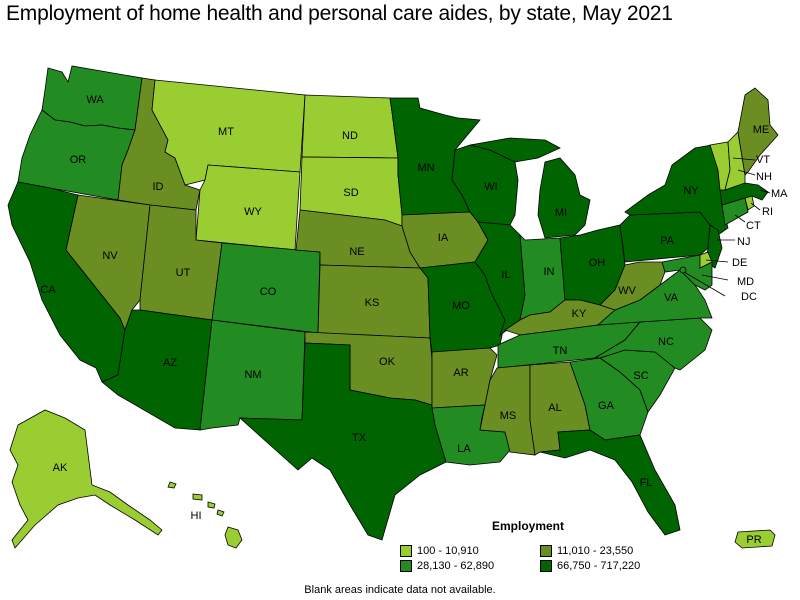 The height and width of the screenshot is (600, 800). What do you see at coordinates (170, 363) in the screenshot?
I see `label-AZ: AZ` at bounding box center [170, 363].